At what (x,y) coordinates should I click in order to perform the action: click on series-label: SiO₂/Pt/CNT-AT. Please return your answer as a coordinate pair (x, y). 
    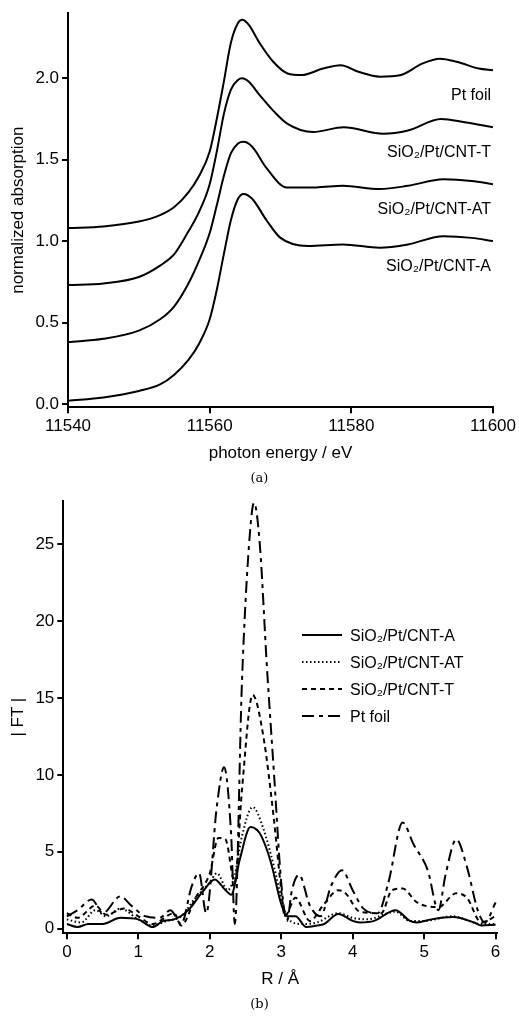
    Looking at the image, I should click on (434, 209).